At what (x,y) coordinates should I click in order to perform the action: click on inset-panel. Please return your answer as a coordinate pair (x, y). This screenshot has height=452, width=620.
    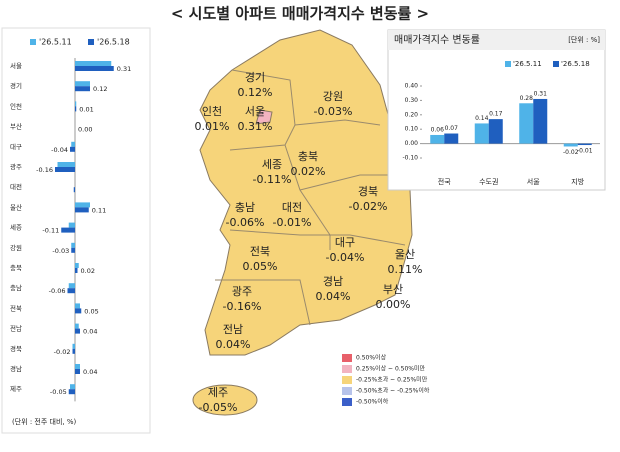
    Looking at the image, I should click on (496, 110).